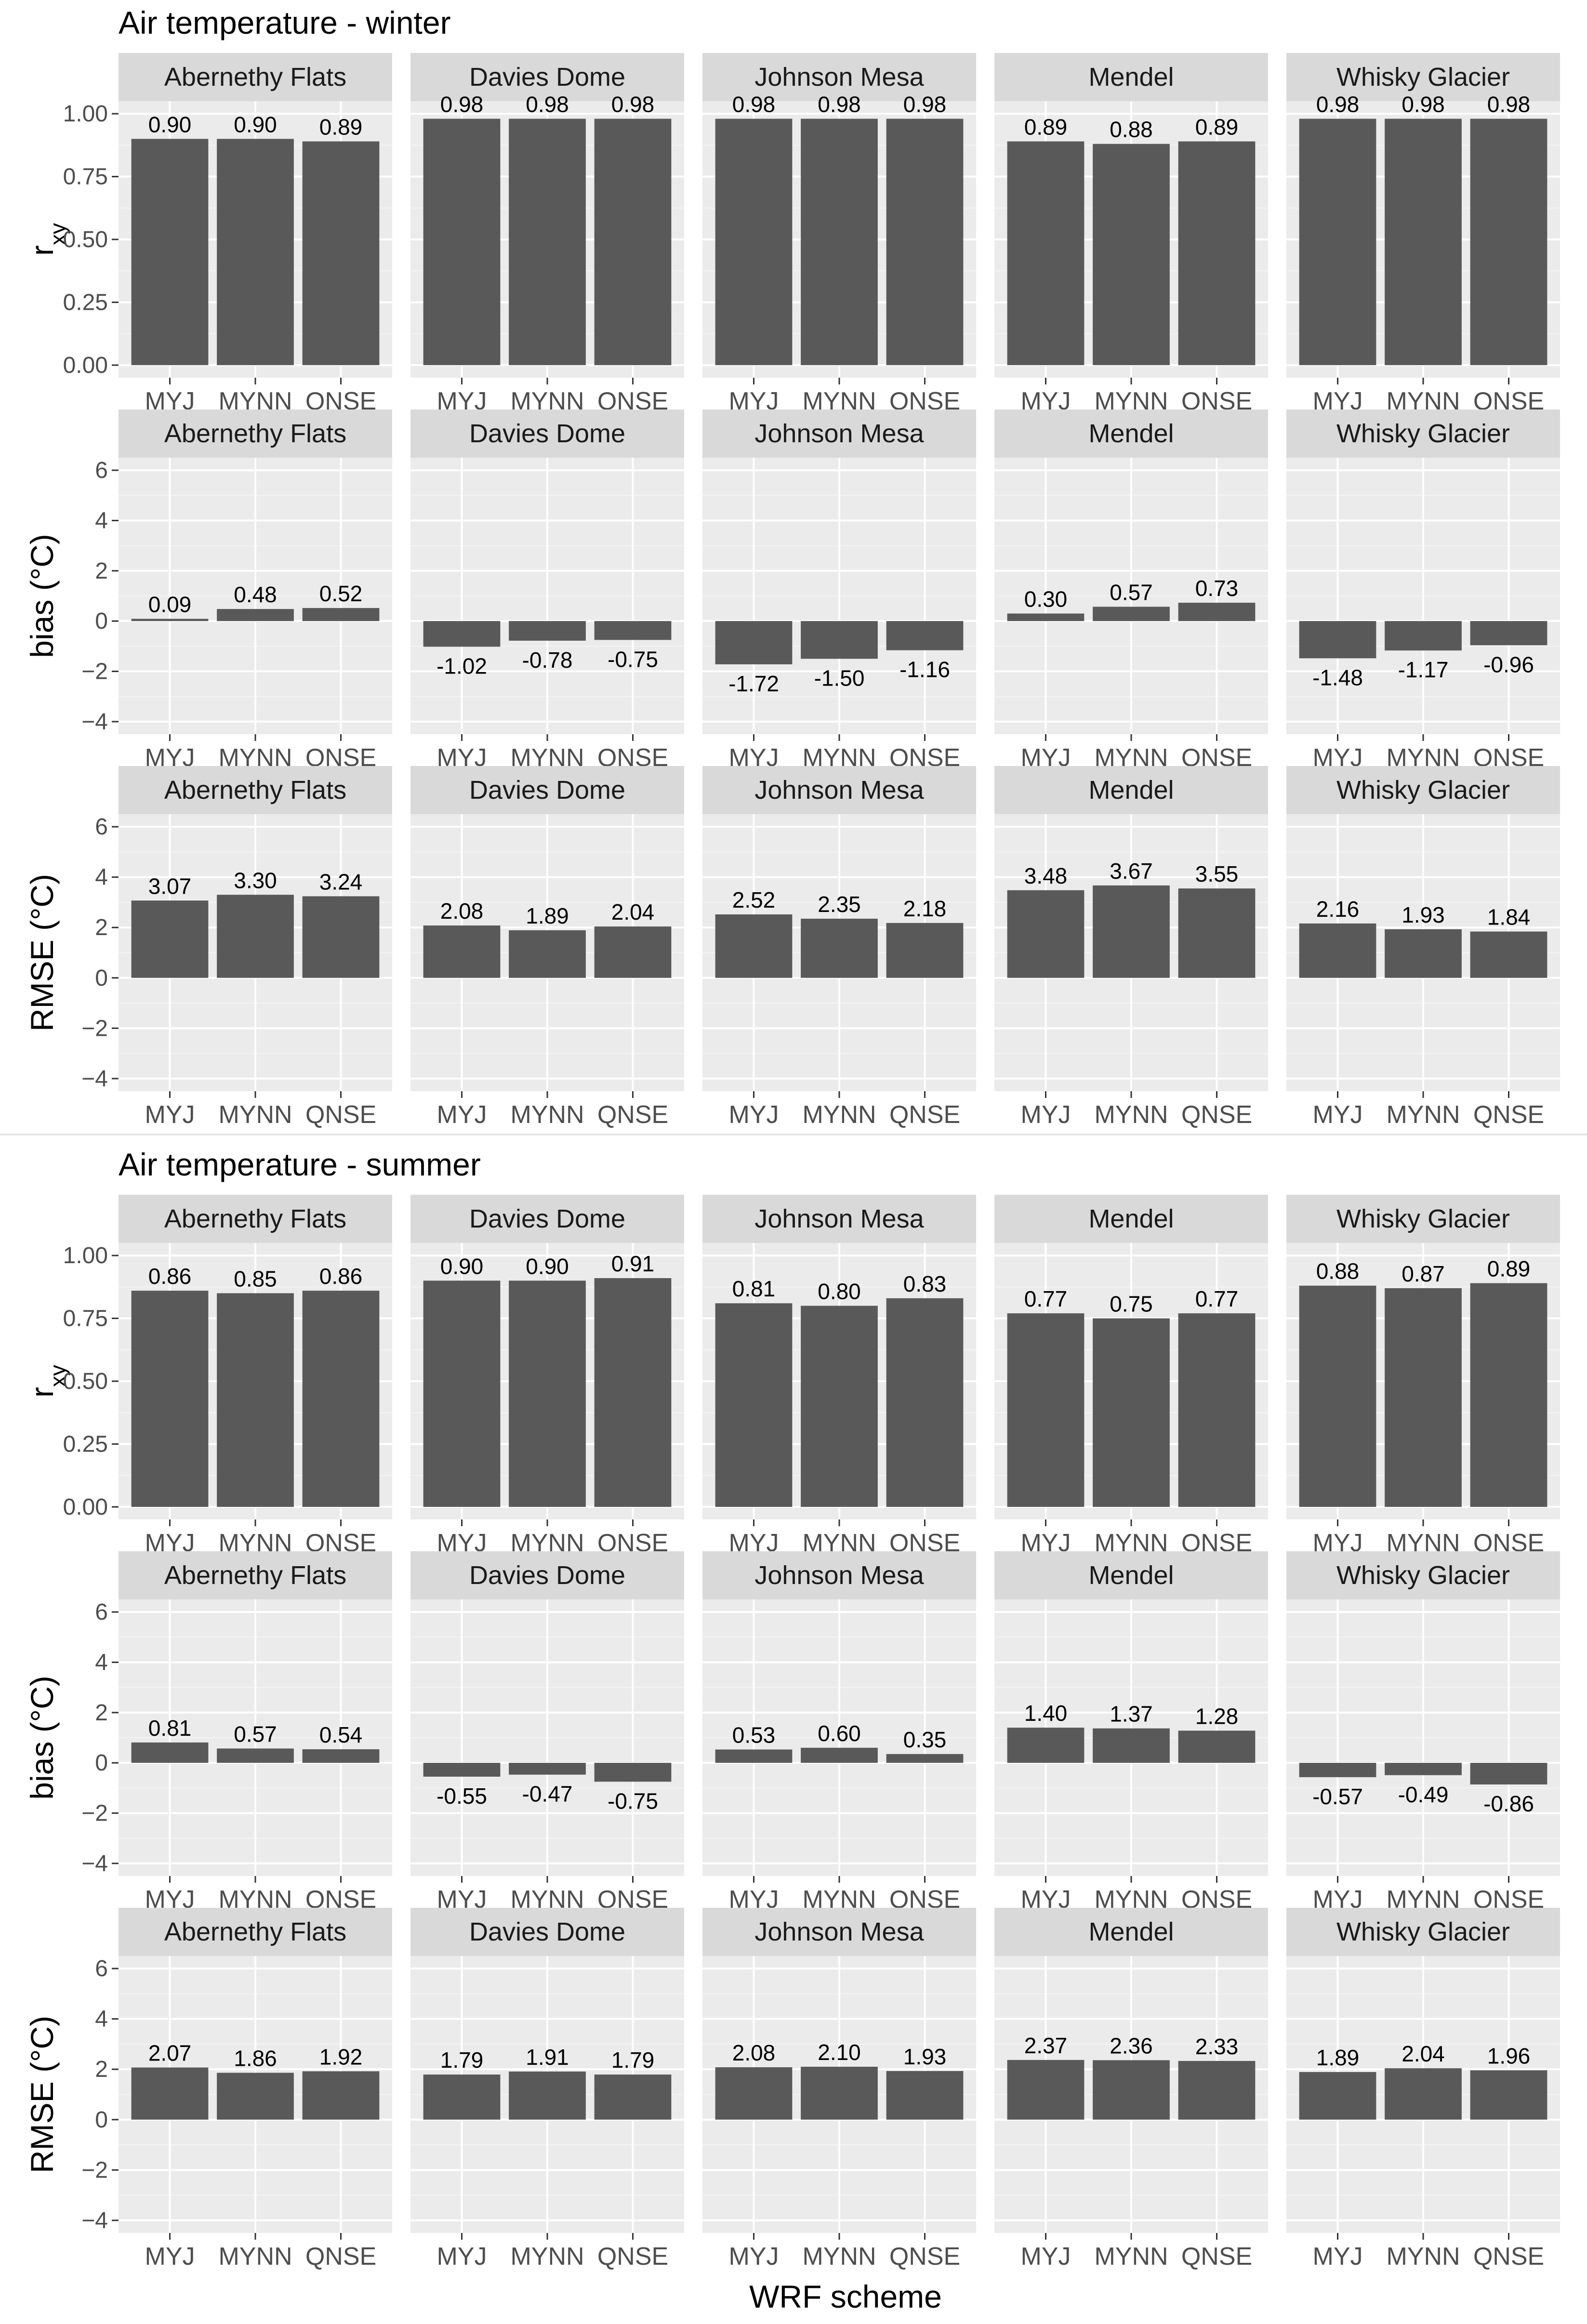 The height and width of the screenshot is (2324, 1587). I want to click on y-tick-label: 0.50, so click(85, 1382).